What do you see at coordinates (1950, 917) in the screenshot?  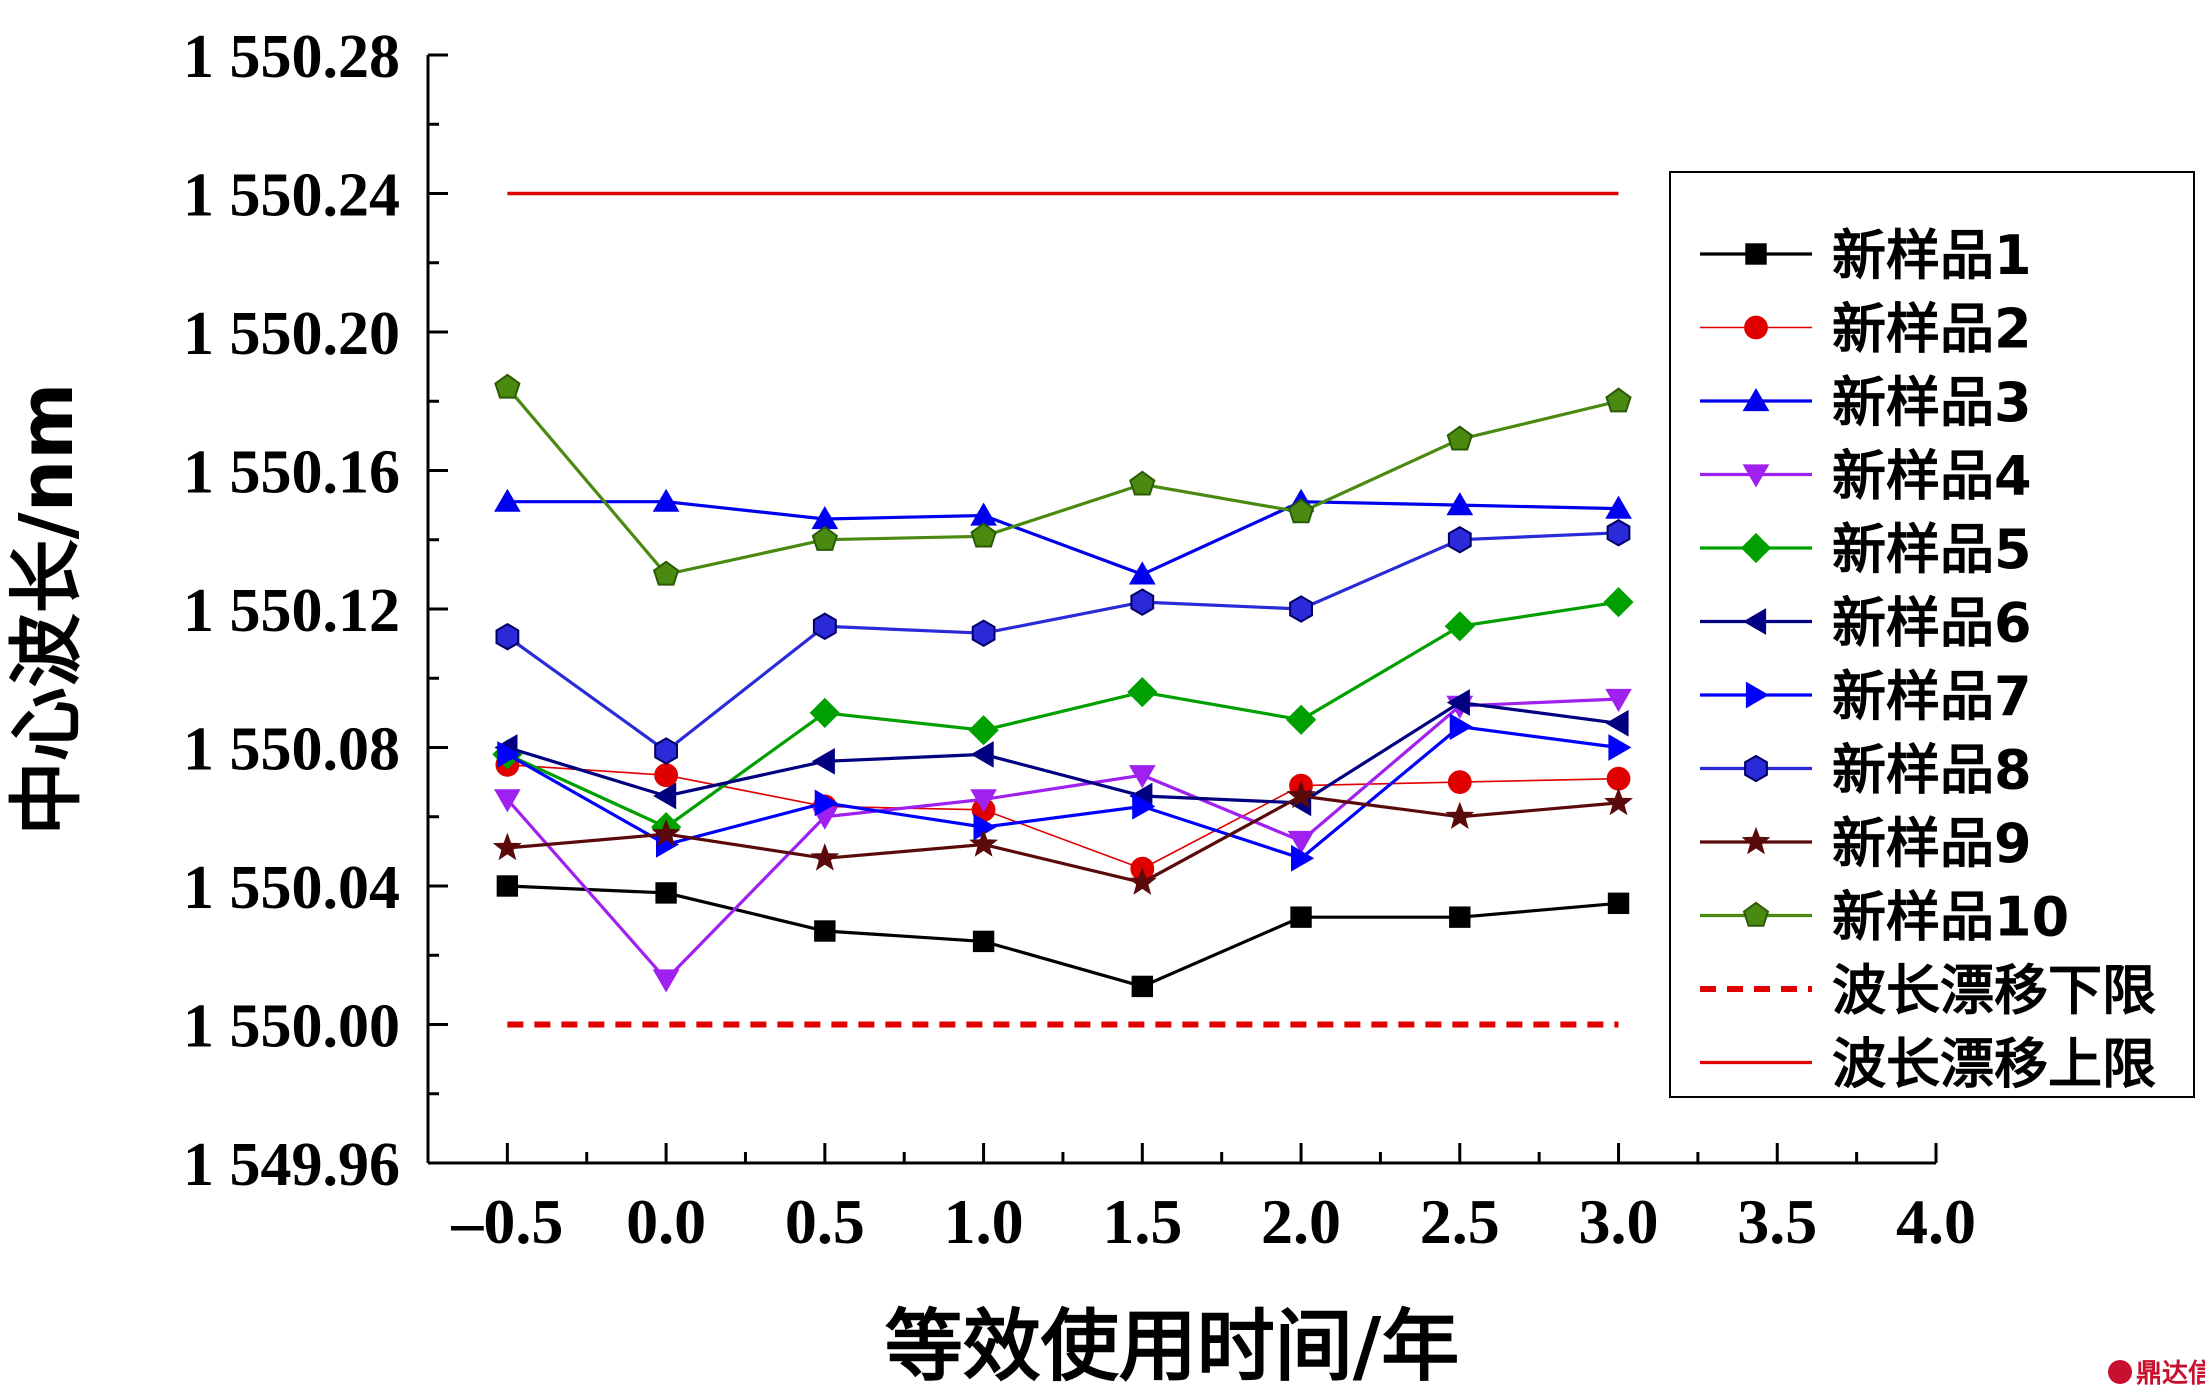 I see `legend-label: 新样品10` at bounding box center [1950, 917].